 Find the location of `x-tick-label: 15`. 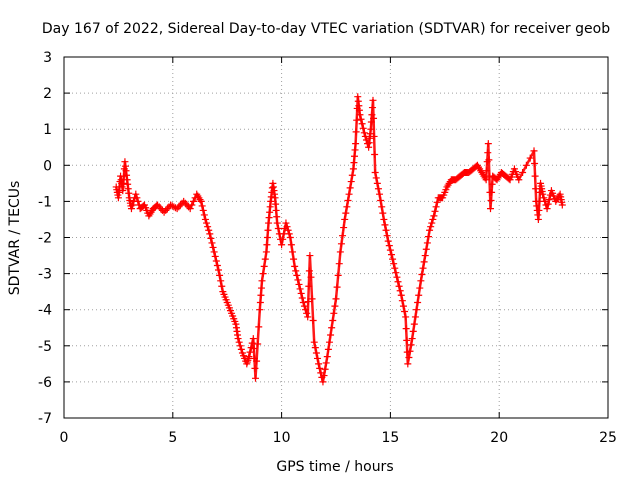

x-tick-label: 15 is located at coordinates (390, 438).